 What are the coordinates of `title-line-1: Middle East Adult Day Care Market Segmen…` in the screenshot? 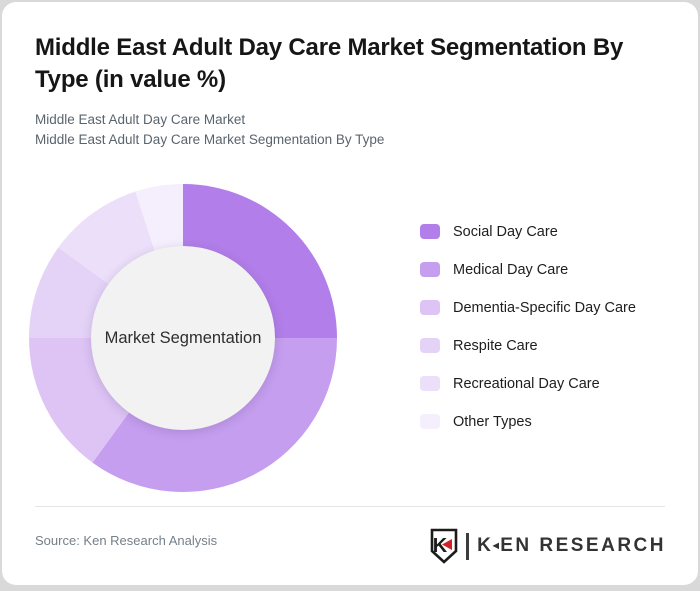 It's located at (329, 47).